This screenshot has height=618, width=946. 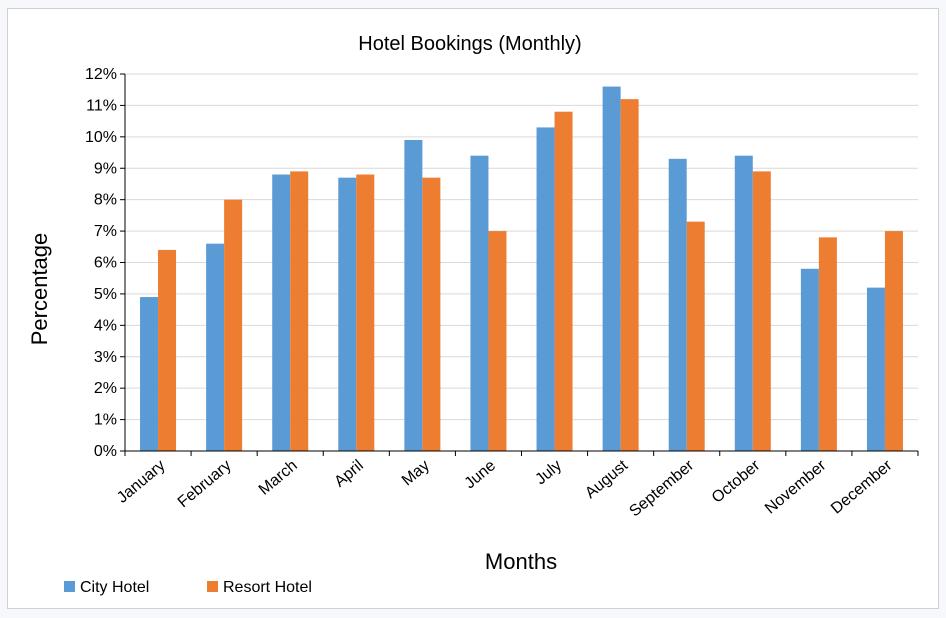 What do you see at coordinates (105, 263) in the screenshot?
I see `y-tick-label: 6%` at bounding box center [105, 263].